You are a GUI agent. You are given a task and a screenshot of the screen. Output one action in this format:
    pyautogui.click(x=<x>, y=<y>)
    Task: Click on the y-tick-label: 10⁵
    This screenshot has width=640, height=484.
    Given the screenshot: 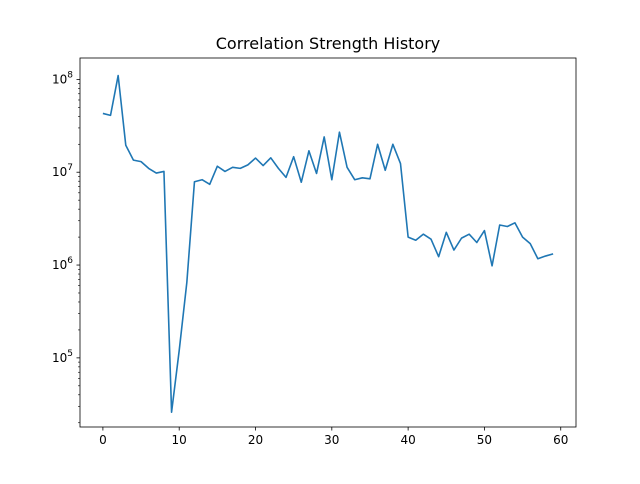 What is the action you would take?
    pyautogui.click(x=62, y=357)
    